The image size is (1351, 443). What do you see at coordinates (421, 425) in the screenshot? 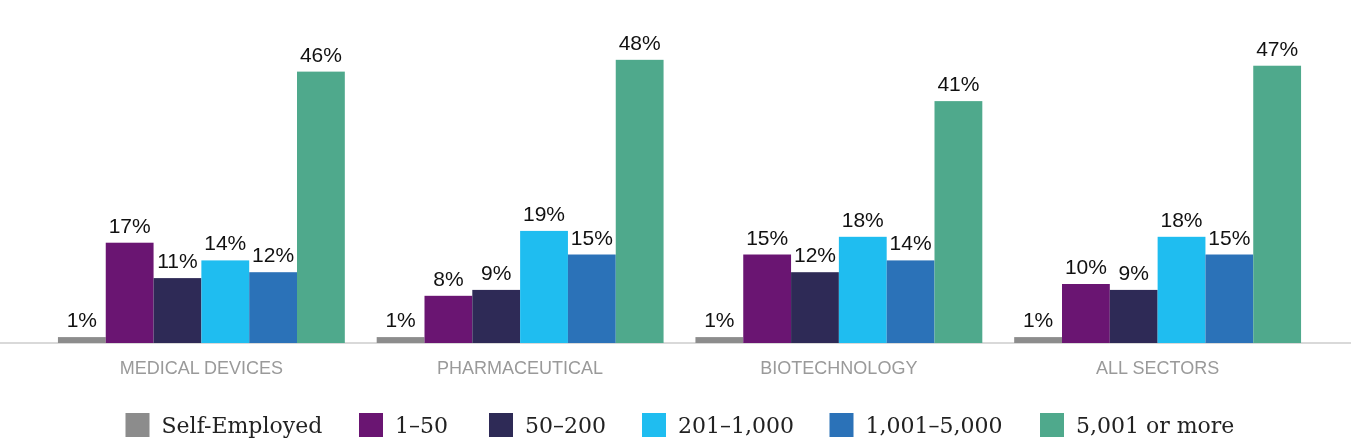
I see `legend-label: 1–50` at bounding box center [421, 425].